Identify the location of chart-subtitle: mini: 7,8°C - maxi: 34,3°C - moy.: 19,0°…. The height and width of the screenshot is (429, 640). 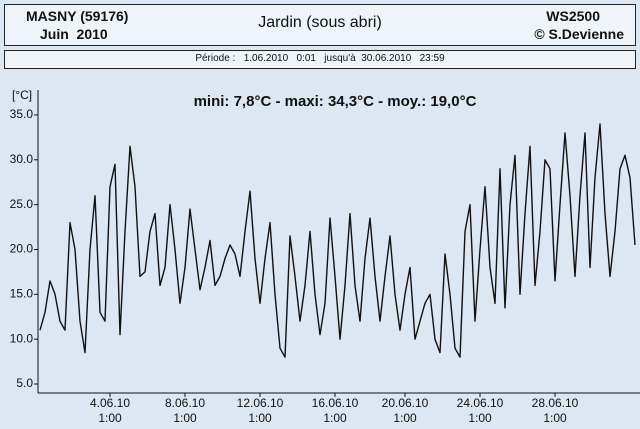
(335, 101).